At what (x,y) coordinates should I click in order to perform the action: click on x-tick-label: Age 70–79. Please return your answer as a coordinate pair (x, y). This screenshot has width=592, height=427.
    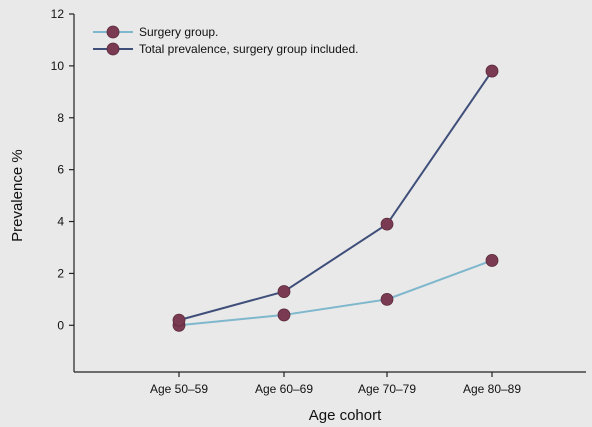
    Looking at the image, I should click on (387, 389).